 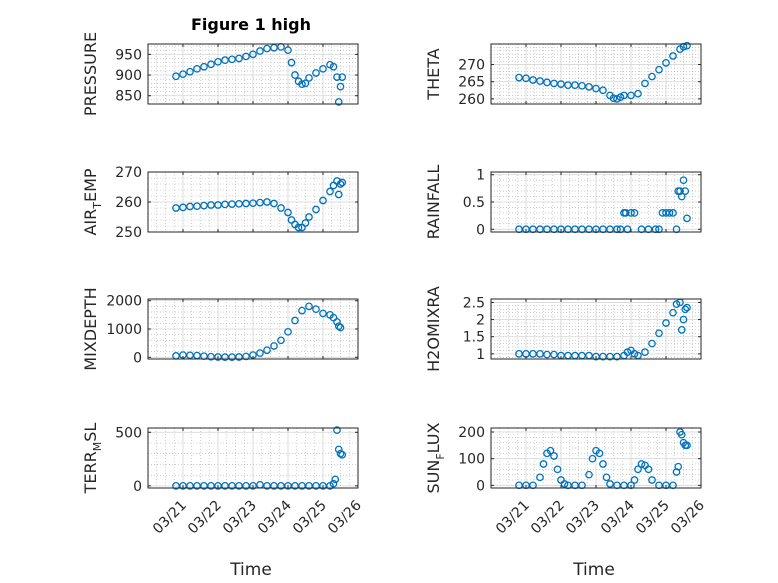 What do you see at coordinates (90, 432) in the screenshot?
I see `y-axis-label-tail: SL` at bounding box center [90, 432].